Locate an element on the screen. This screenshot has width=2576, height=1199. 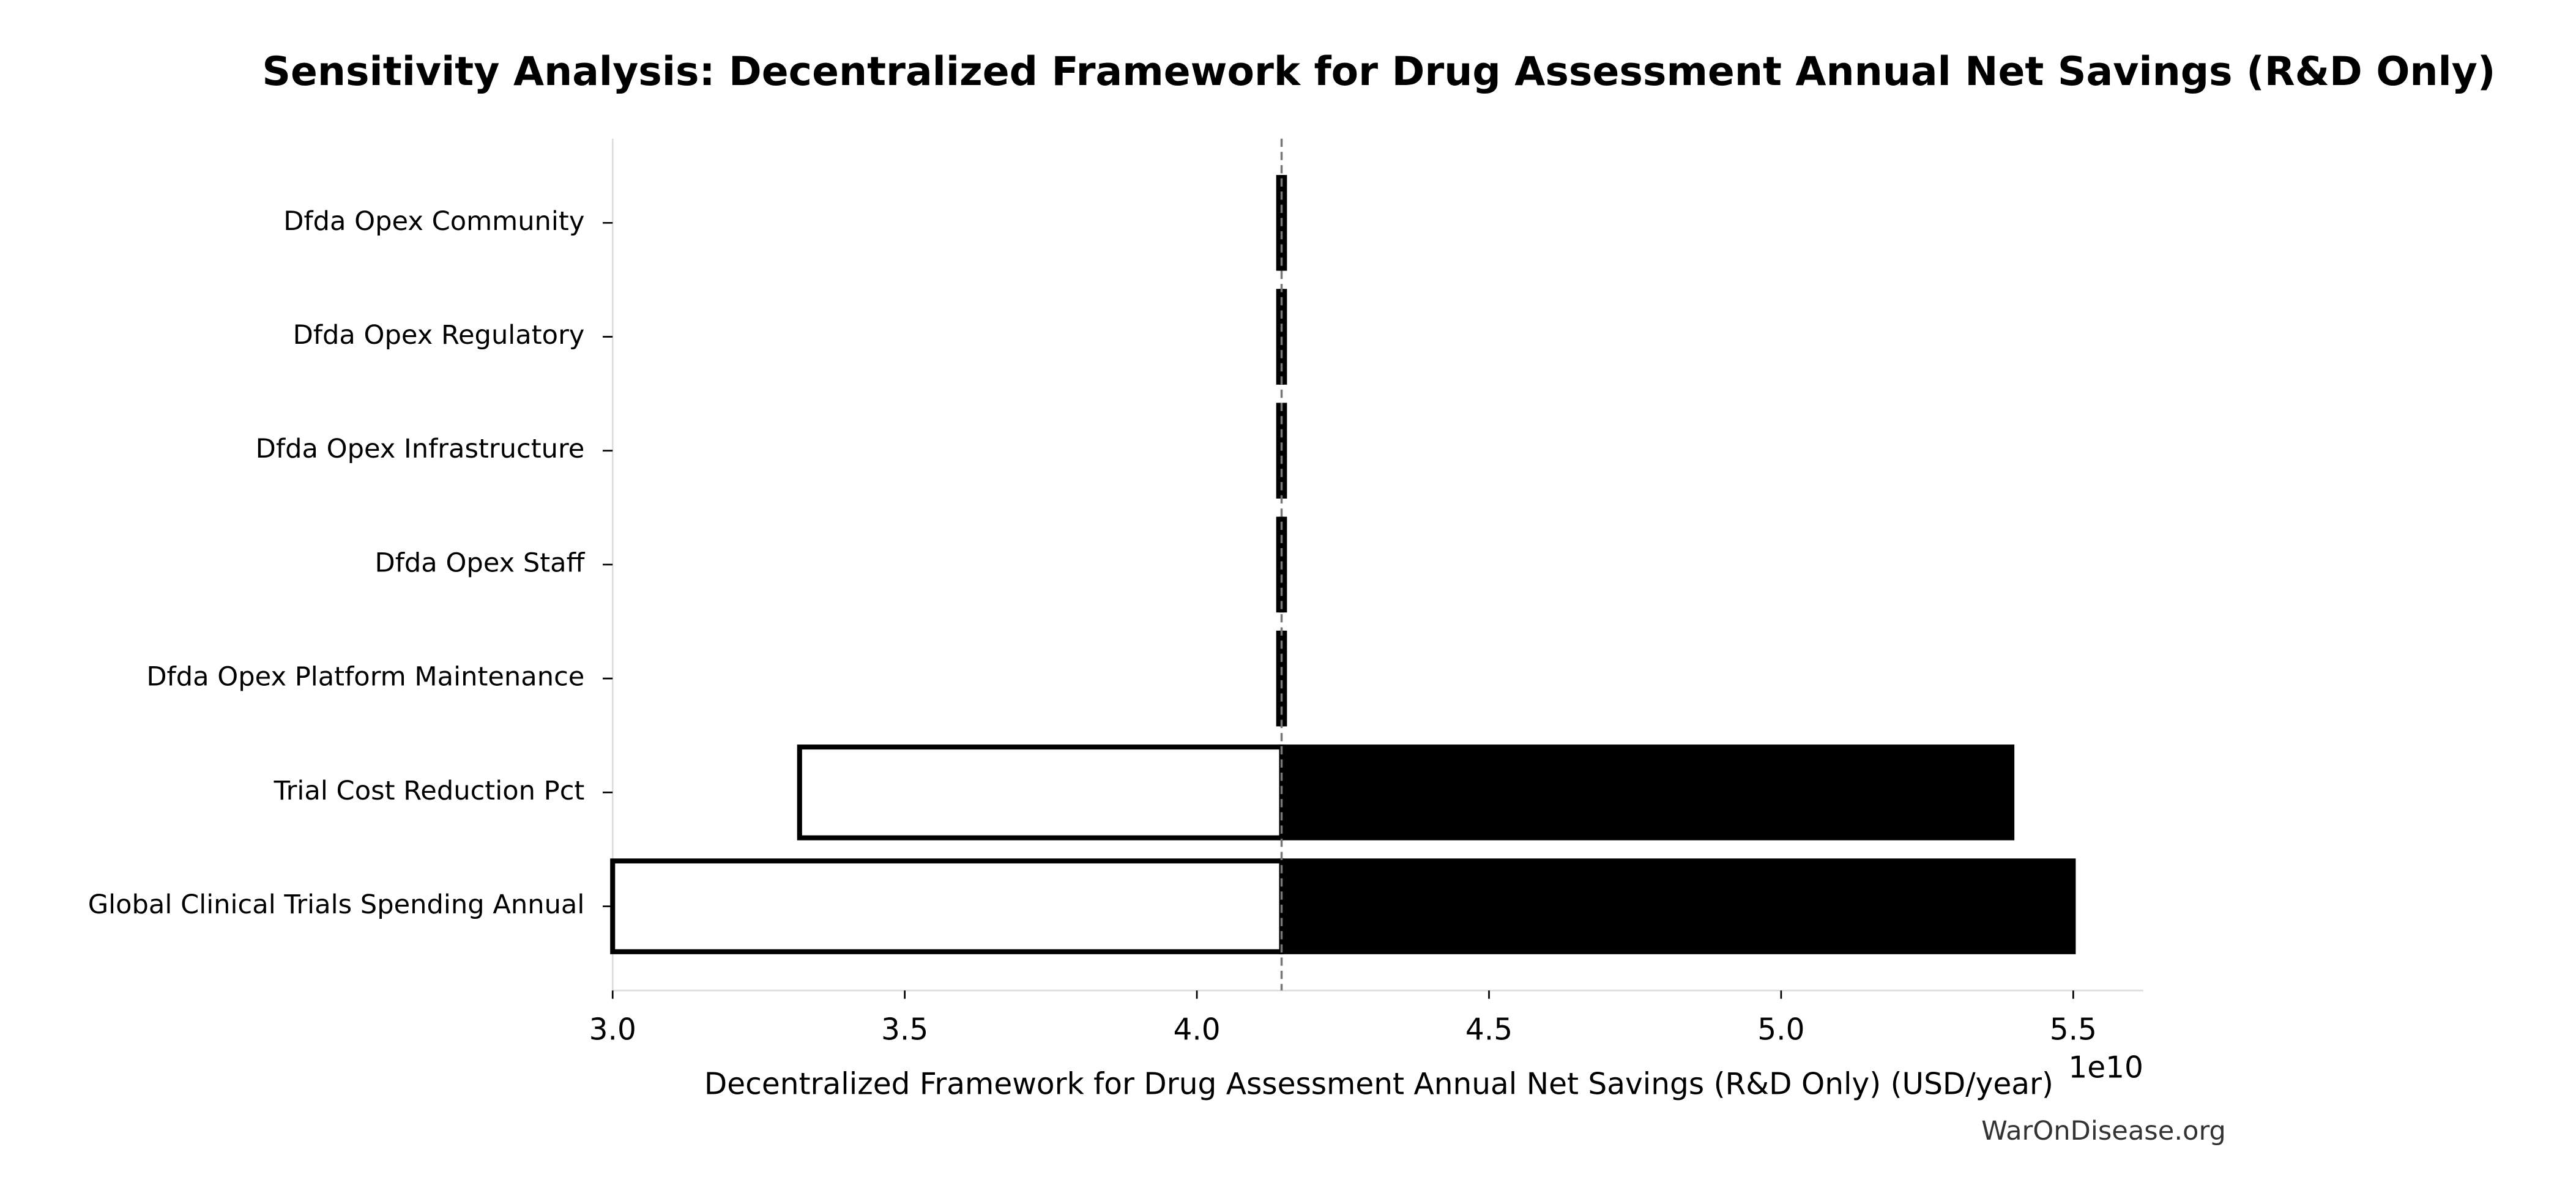
x-tick-label: 4.0 is located at coordinates (1196, 1030).